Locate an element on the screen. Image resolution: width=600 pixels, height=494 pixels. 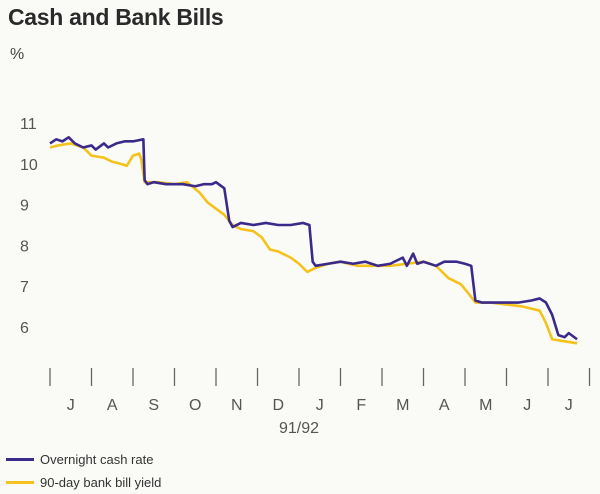
legend-item-bill: 90-day bank bill yield is located at coordinates (83, 482).